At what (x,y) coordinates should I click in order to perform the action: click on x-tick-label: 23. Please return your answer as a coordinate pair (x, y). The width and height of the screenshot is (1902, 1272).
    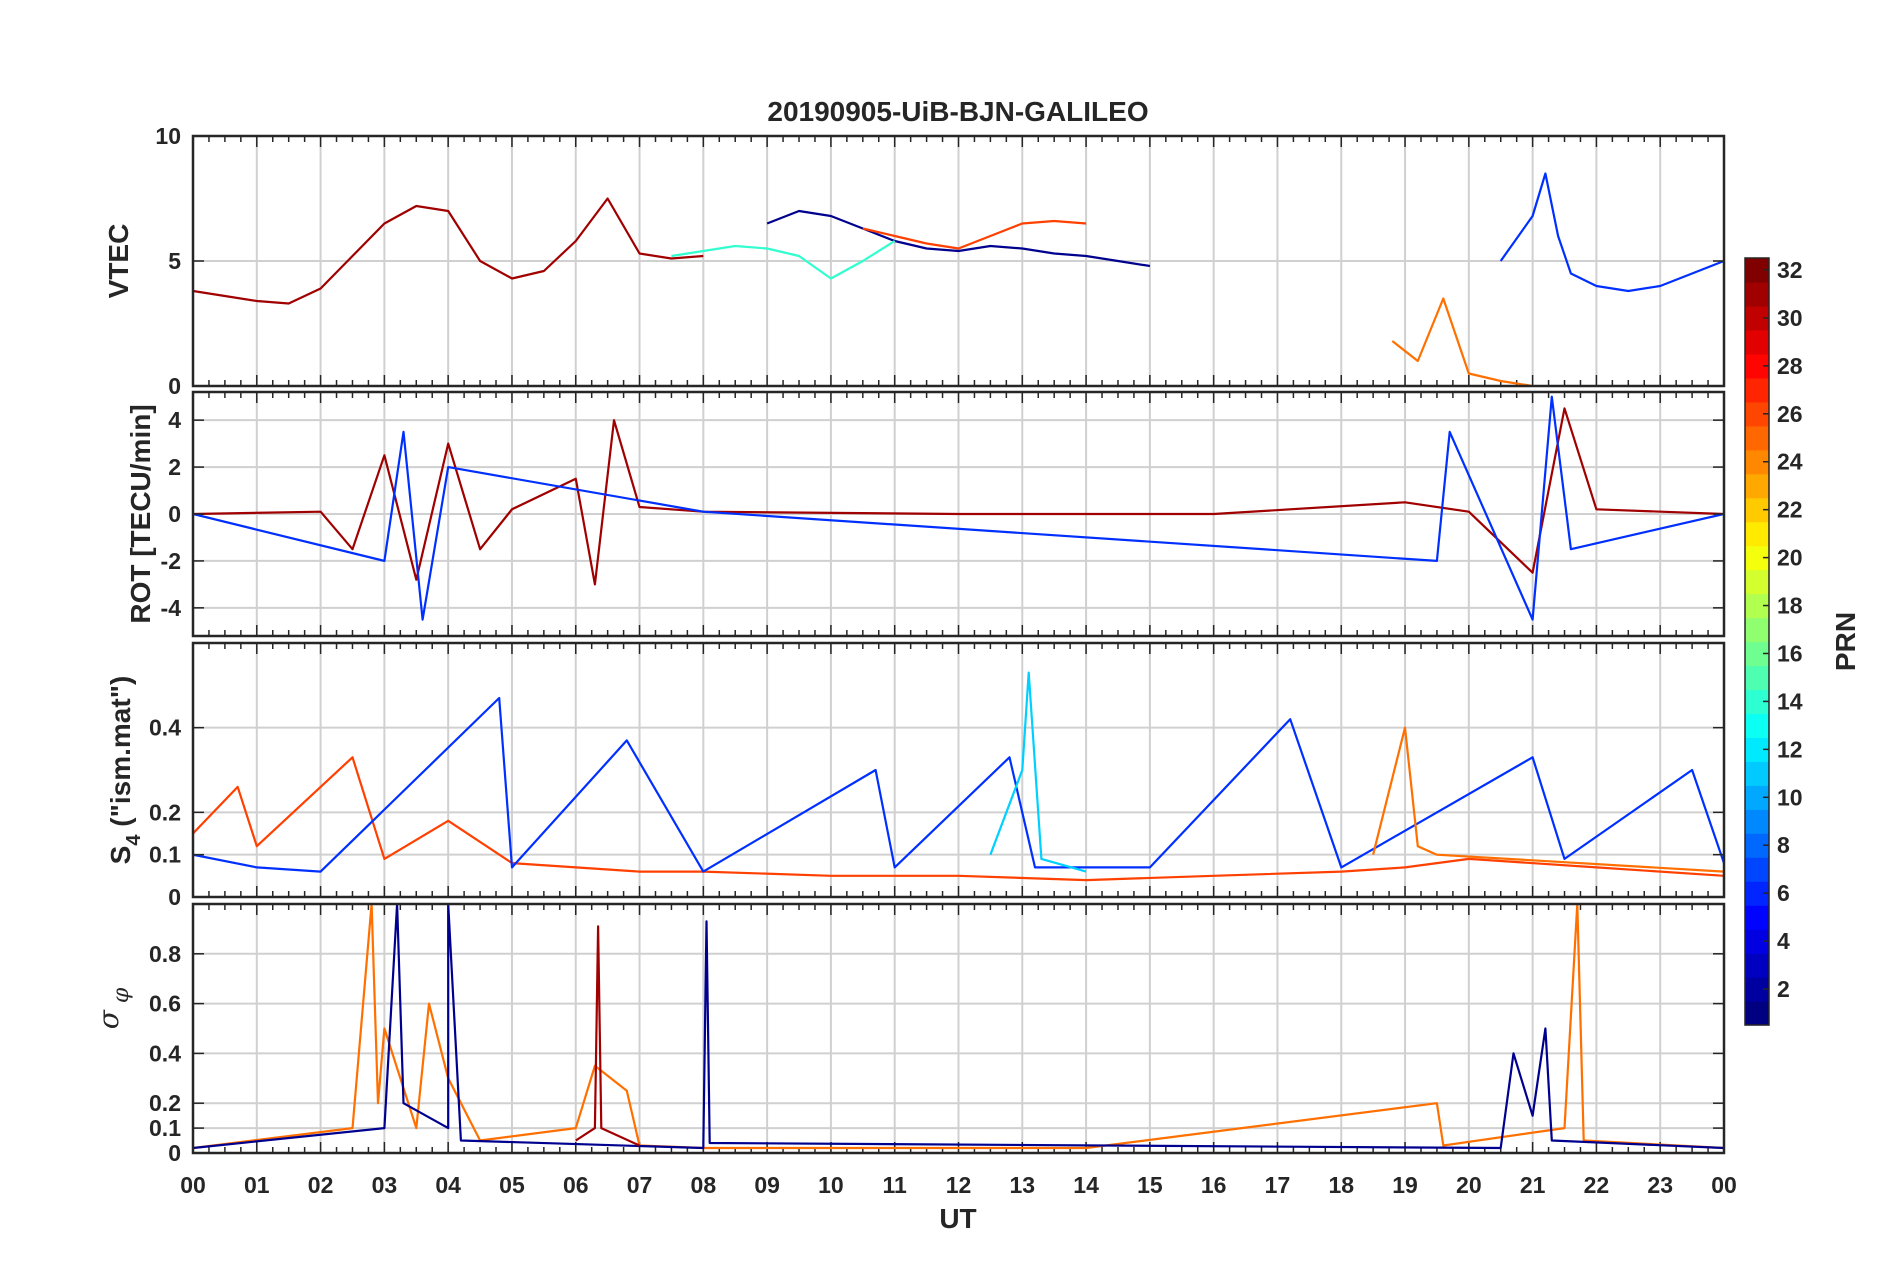
    Looking at the image, I should click on (1660, 1185).